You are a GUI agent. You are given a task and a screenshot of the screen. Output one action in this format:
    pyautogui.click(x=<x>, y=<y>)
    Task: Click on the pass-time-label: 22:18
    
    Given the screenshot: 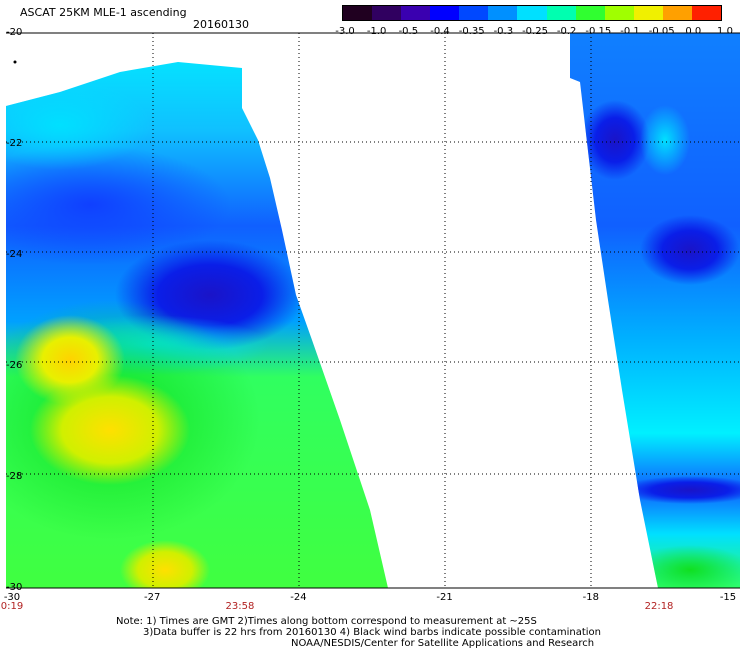 What is the action you would take?
    pyautogui.click(x=659, y=606)
    